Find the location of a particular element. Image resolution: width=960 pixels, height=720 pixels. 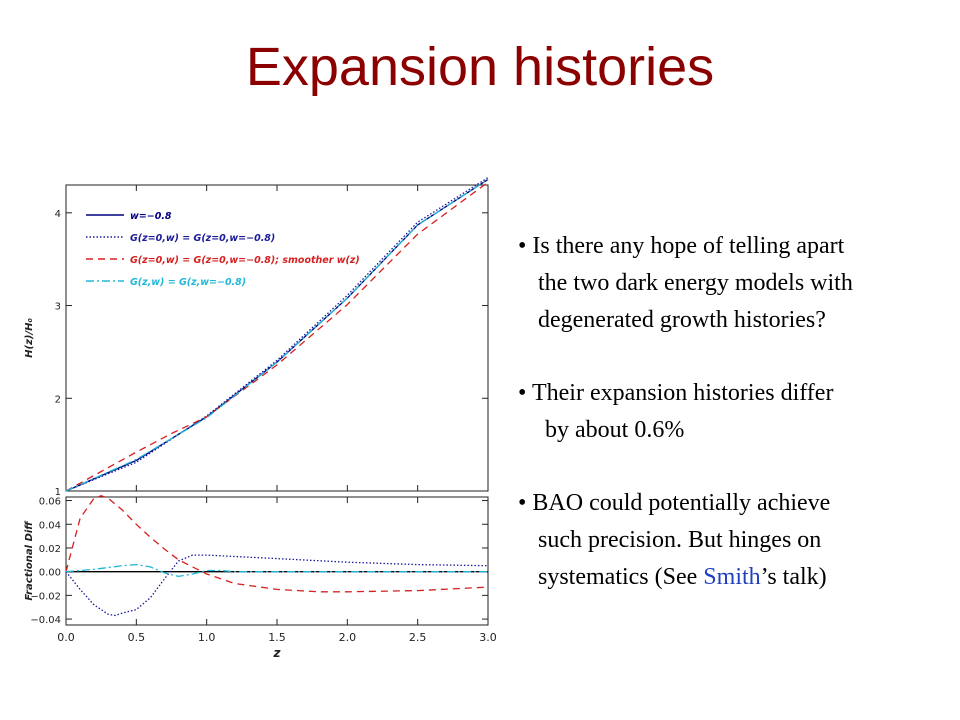

smith-highlight: Smith is located at coordinates (732, 577).